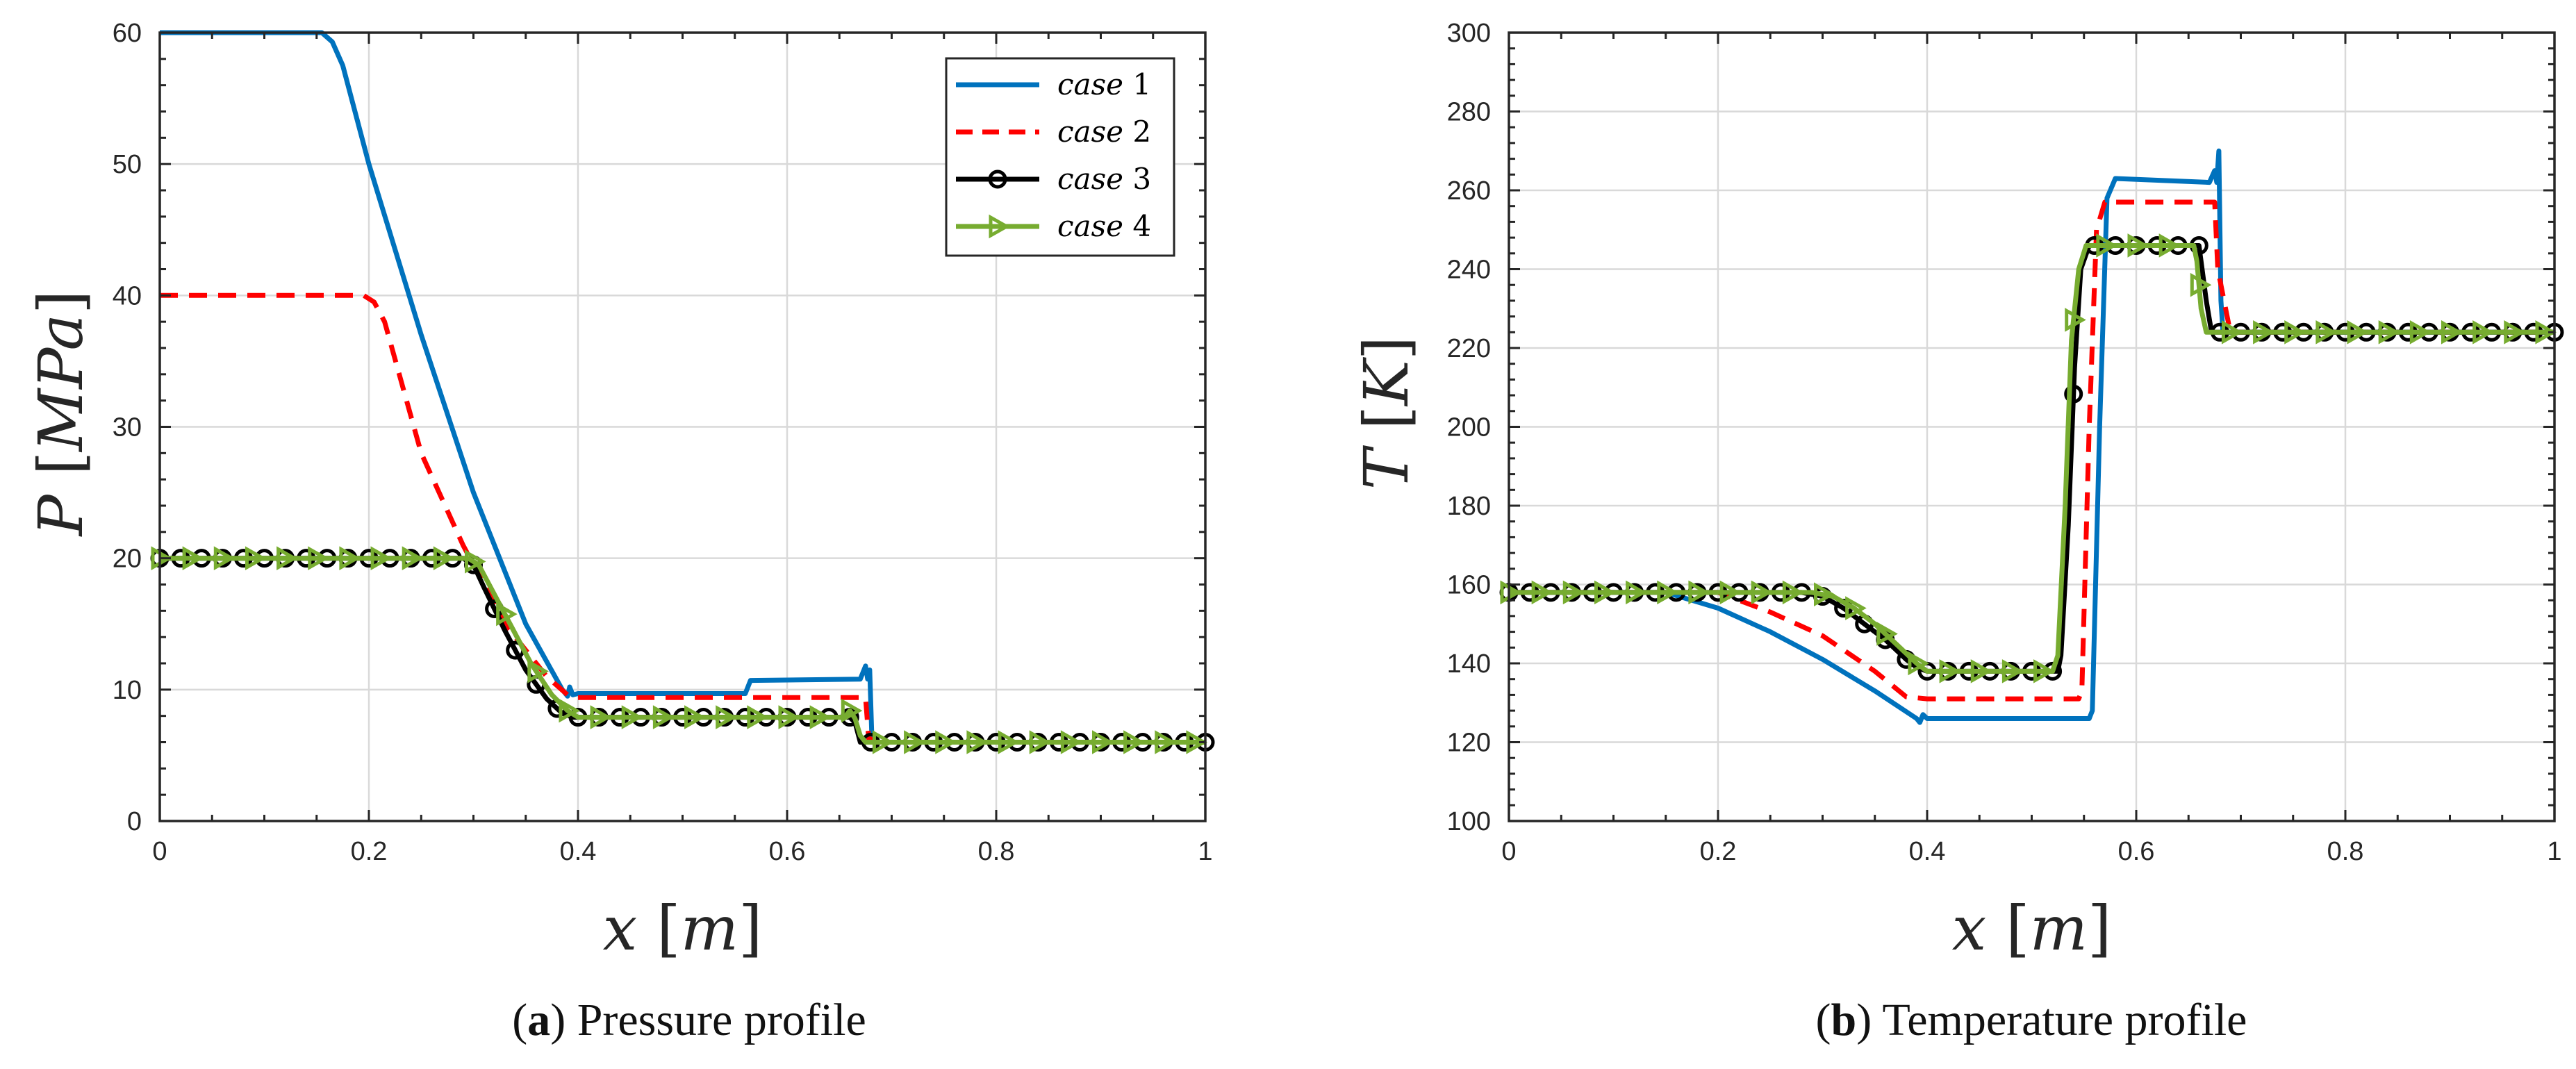 Image resolution: width=2576 pixels, height=1069 pixels. I want to click on panel-a-ytick-label-1: 10, so click(128, 690).